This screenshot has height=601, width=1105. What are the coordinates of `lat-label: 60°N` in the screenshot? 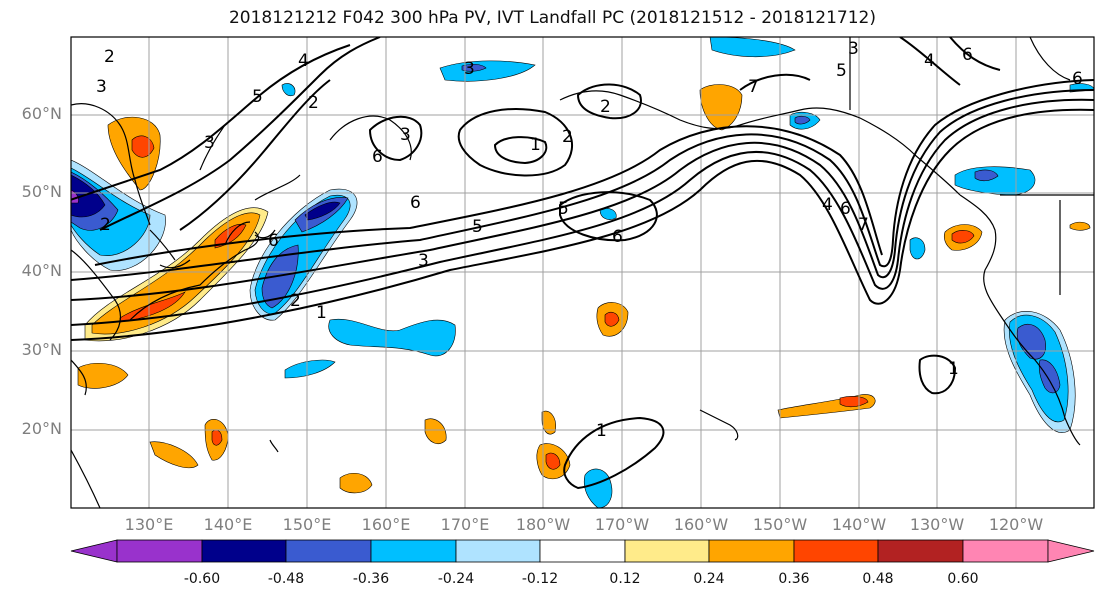 It's located at (41, 113).